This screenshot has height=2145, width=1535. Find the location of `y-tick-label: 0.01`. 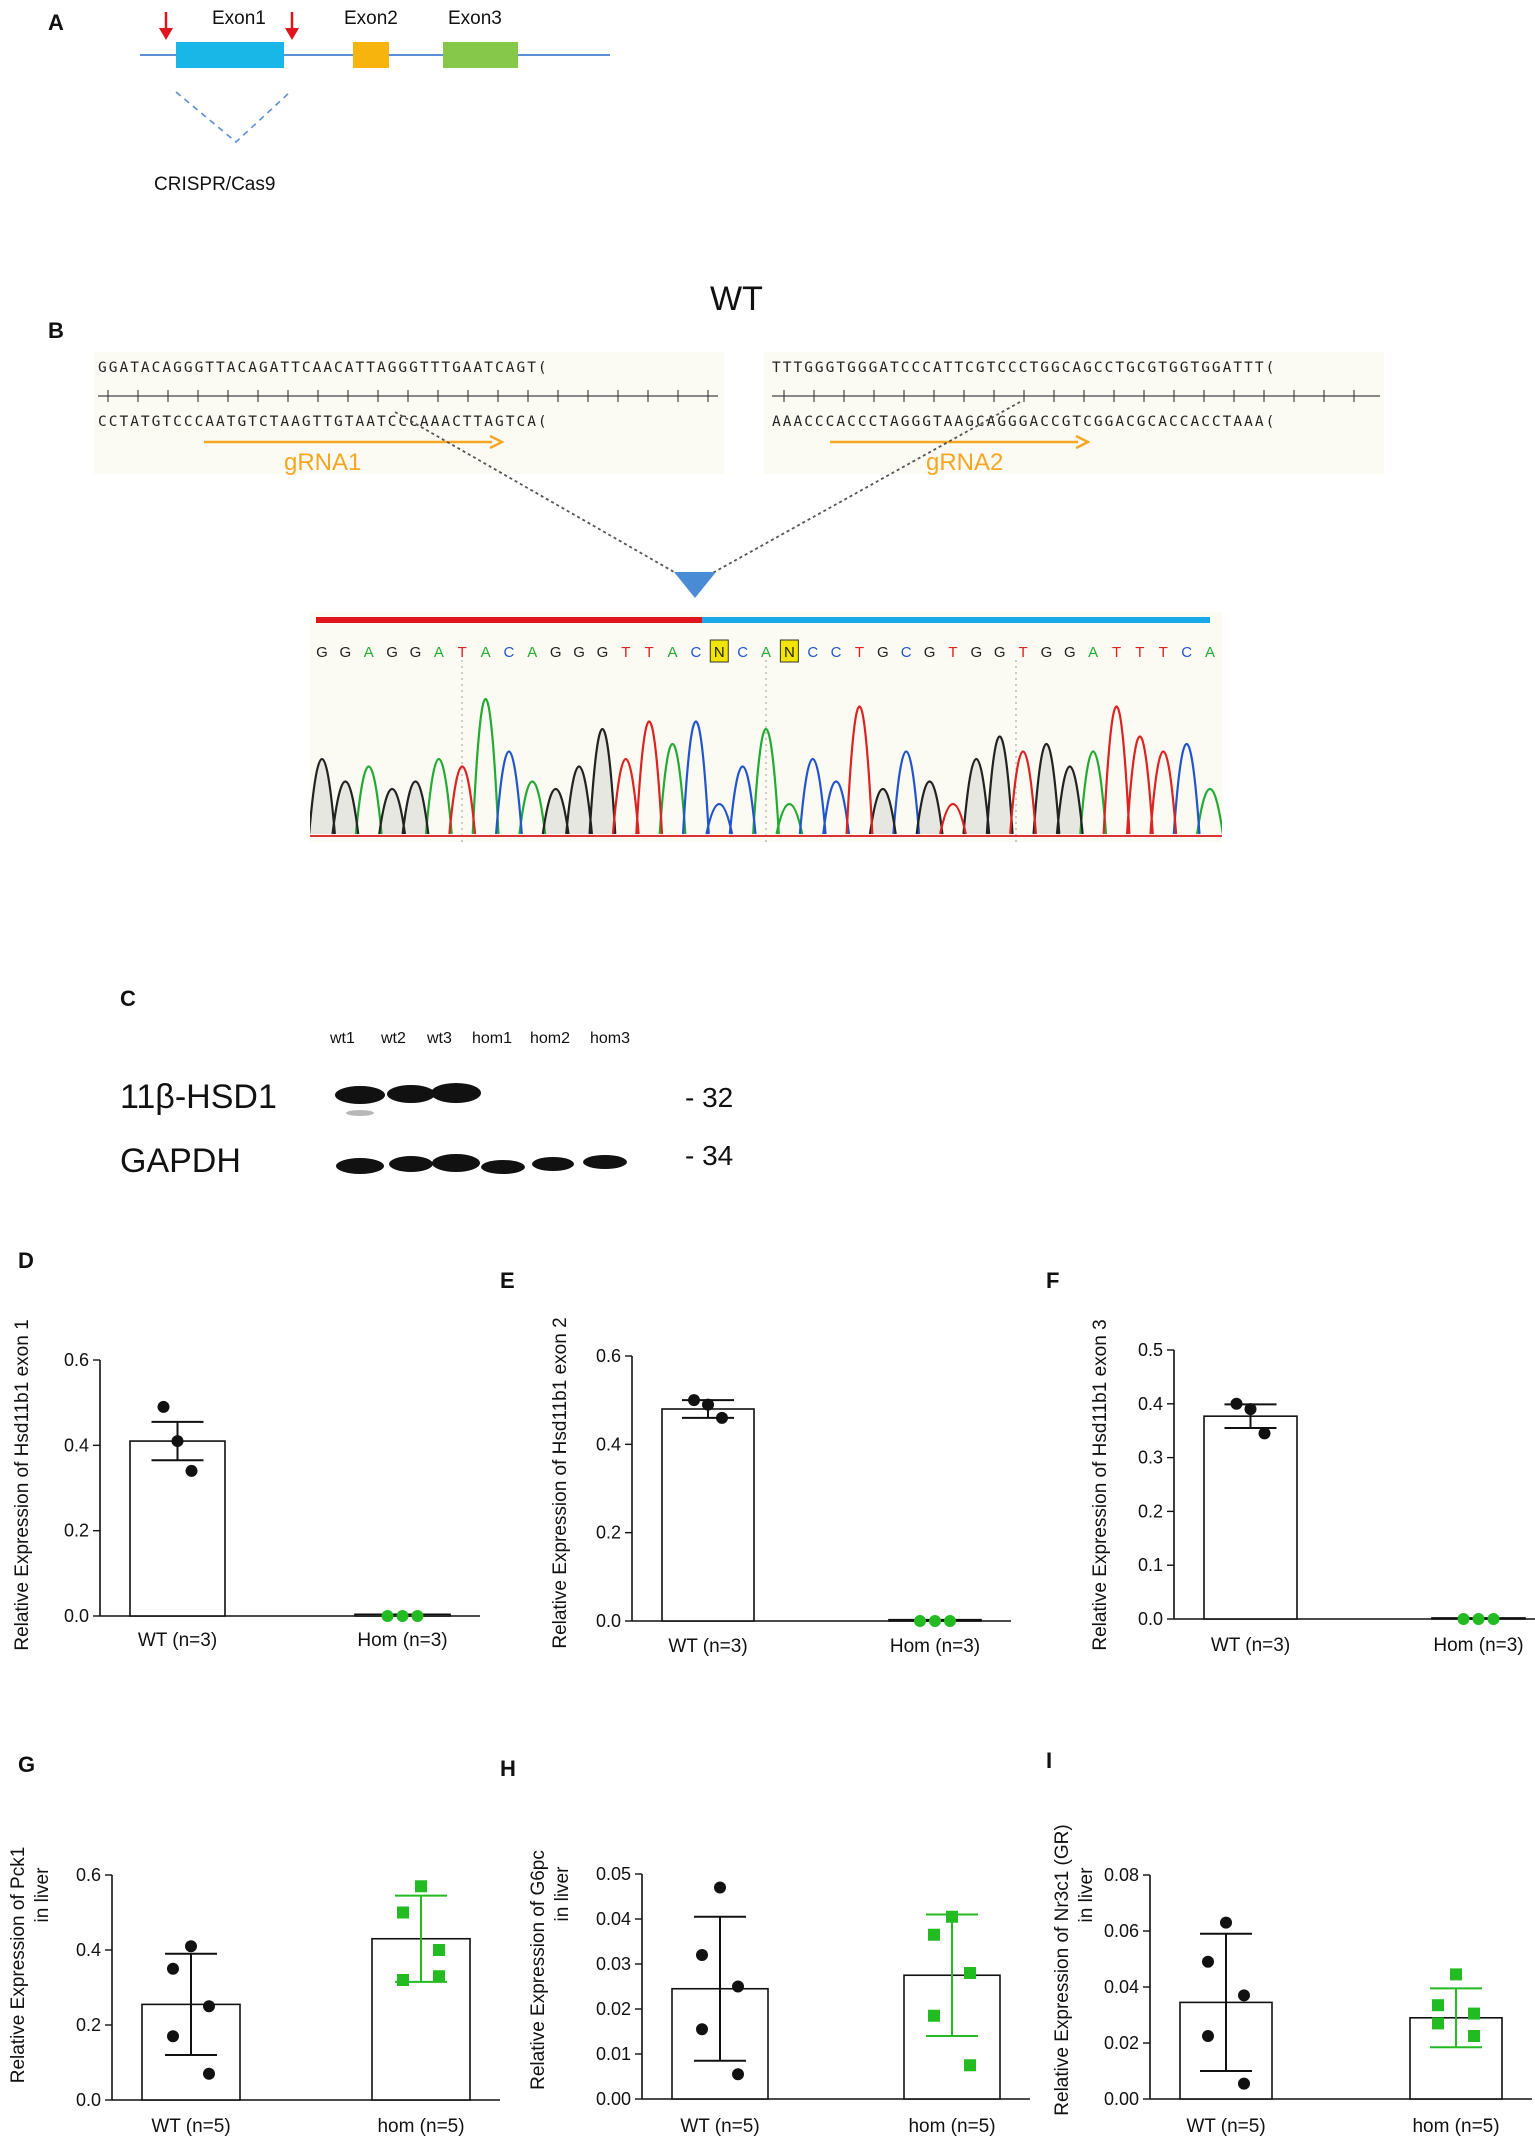

y-tick-label: 0.01 is located at coordinates (613, 2054).